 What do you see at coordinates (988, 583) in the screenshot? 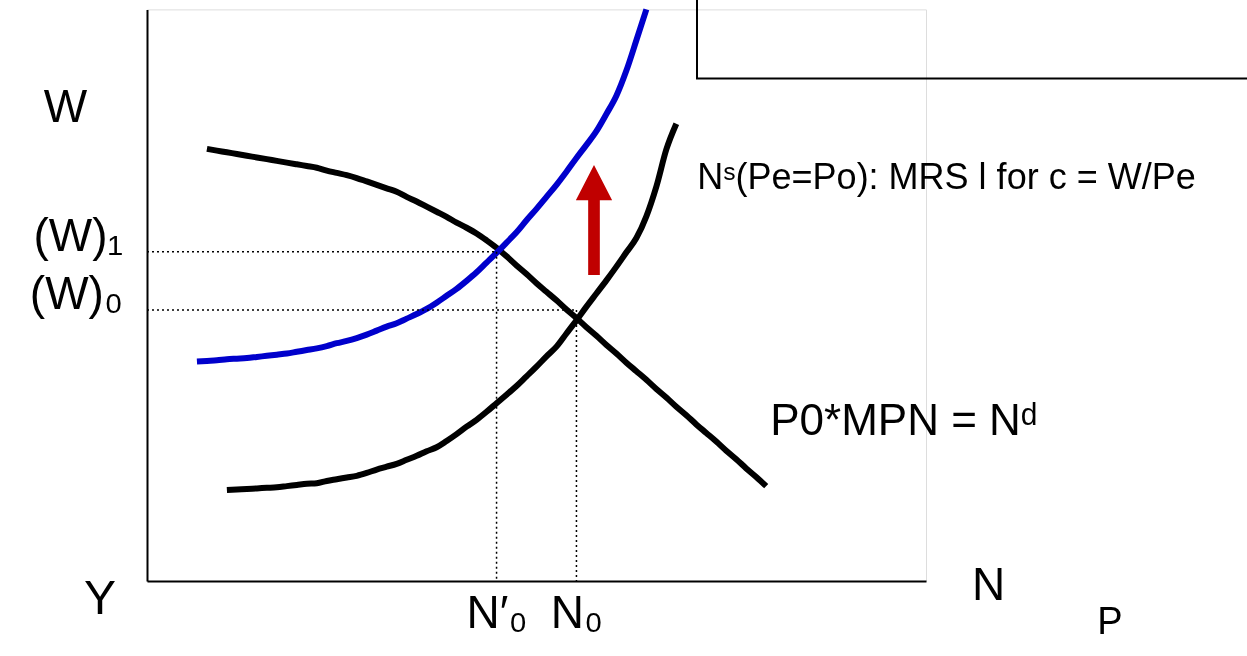
I see `x-axis-title: N` at bounding box center [988, 583].